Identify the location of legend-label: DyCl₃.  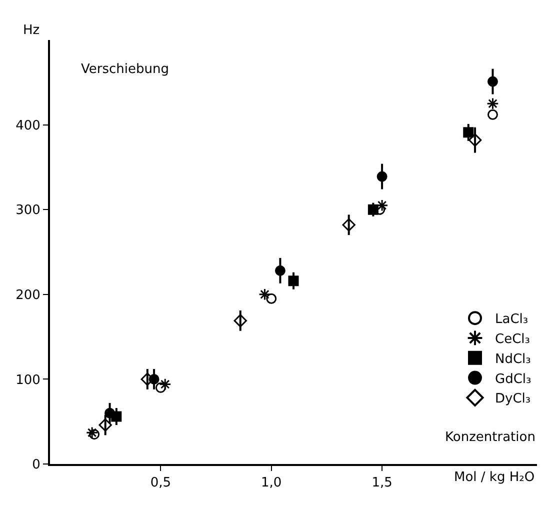
(513, 399).